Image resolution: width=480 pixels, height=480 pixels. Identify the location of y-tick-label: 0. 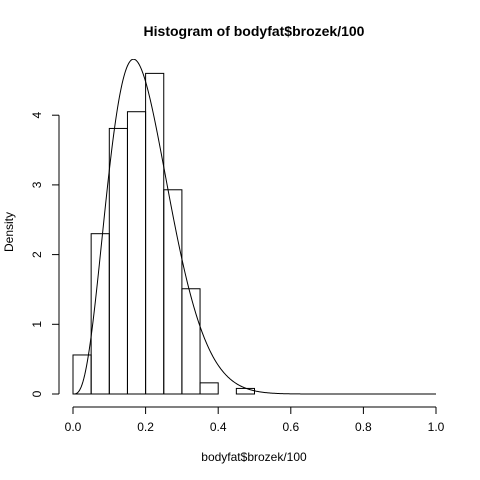
(37, 393).